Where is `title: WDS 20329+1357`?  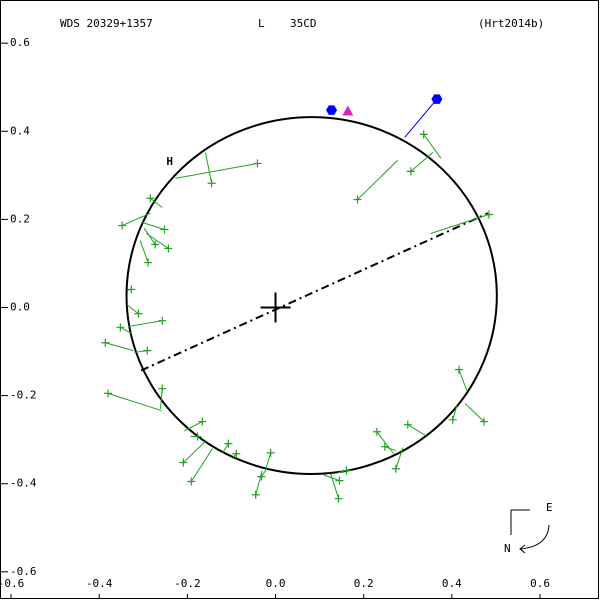
title: WDS 20329+1357 is located at coordinates (106, 23).